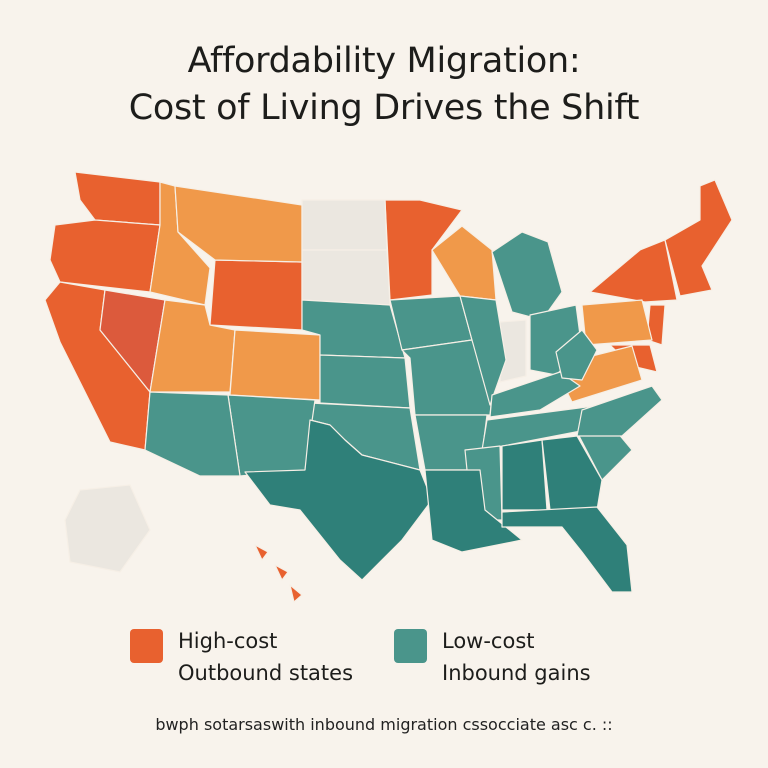 Image resolution: width=768 pixels, height=768 pixels. What do you see at coordinates (346, 277) in the screenshot?
I see `state-sd` at bounding box center [346, 277].